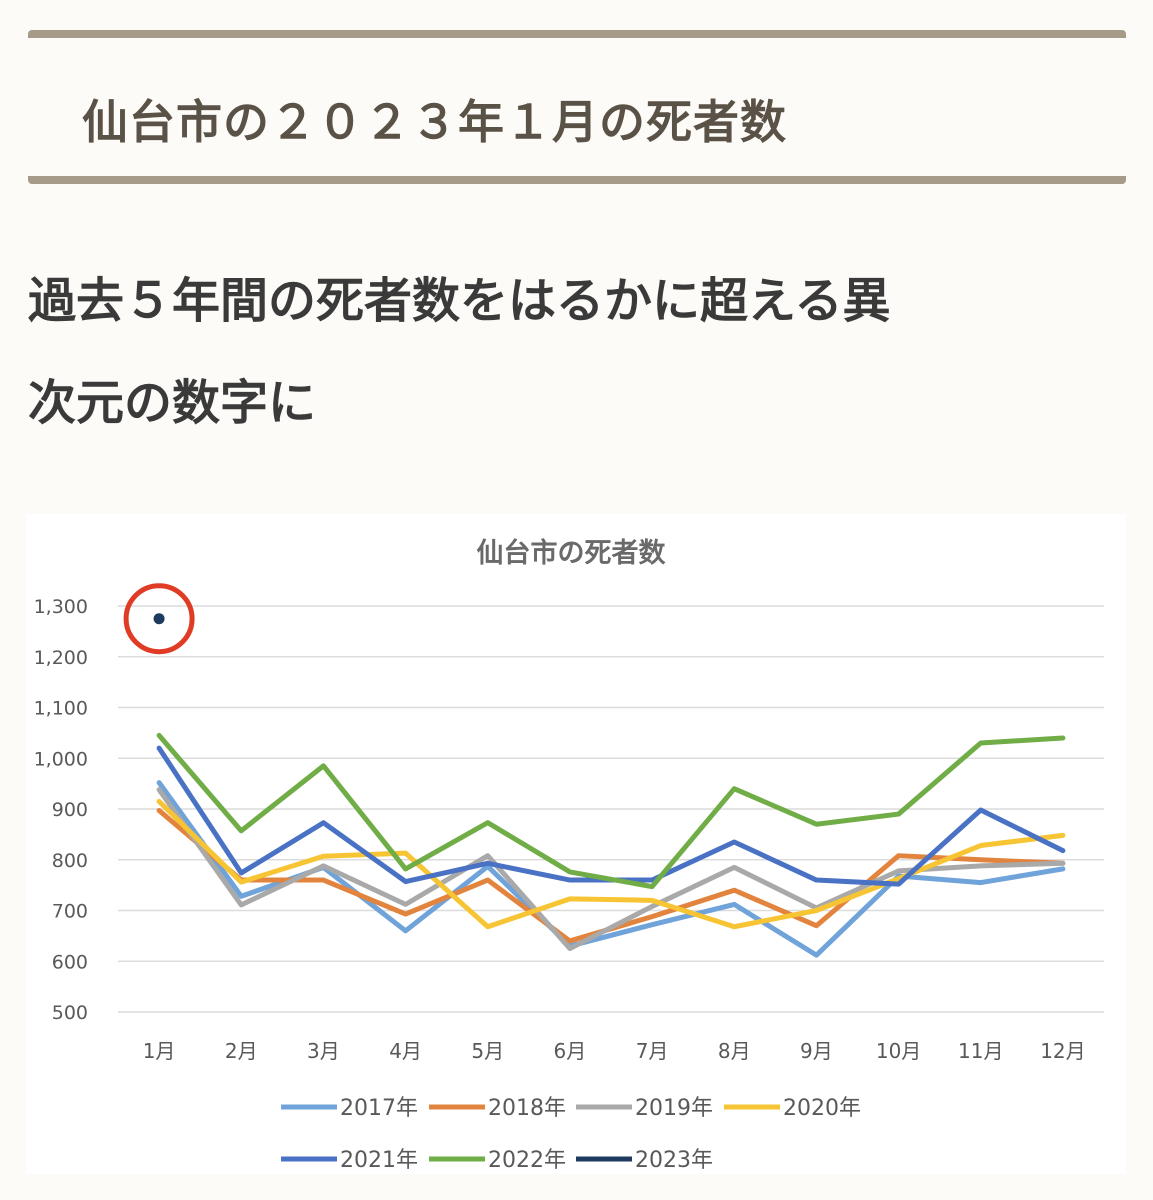 This screenshot has width=1153, height=1200. I want to click on legend-label: 2019年, so click(674, 1108).